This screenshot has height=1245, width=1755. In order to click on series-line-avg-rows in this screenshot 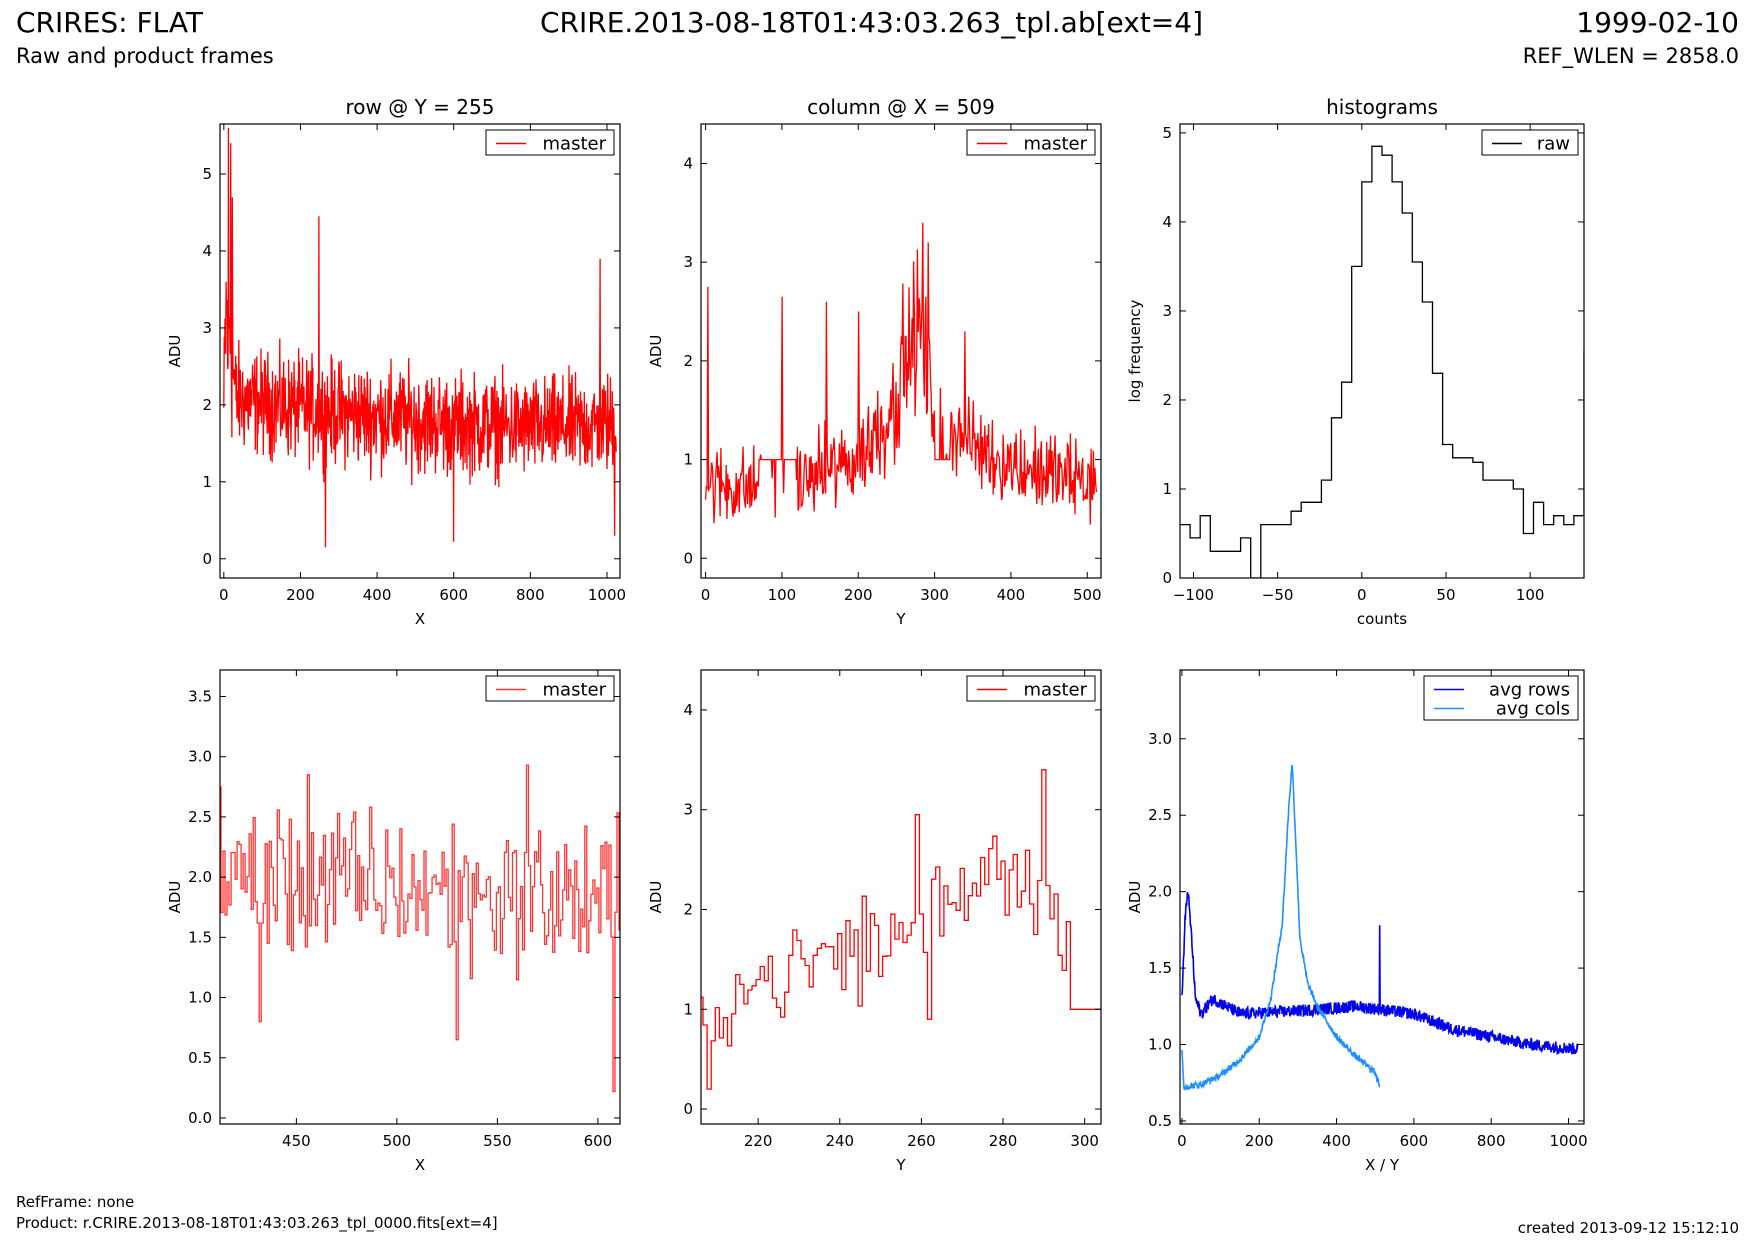, I will do `click(1380, 974)`.